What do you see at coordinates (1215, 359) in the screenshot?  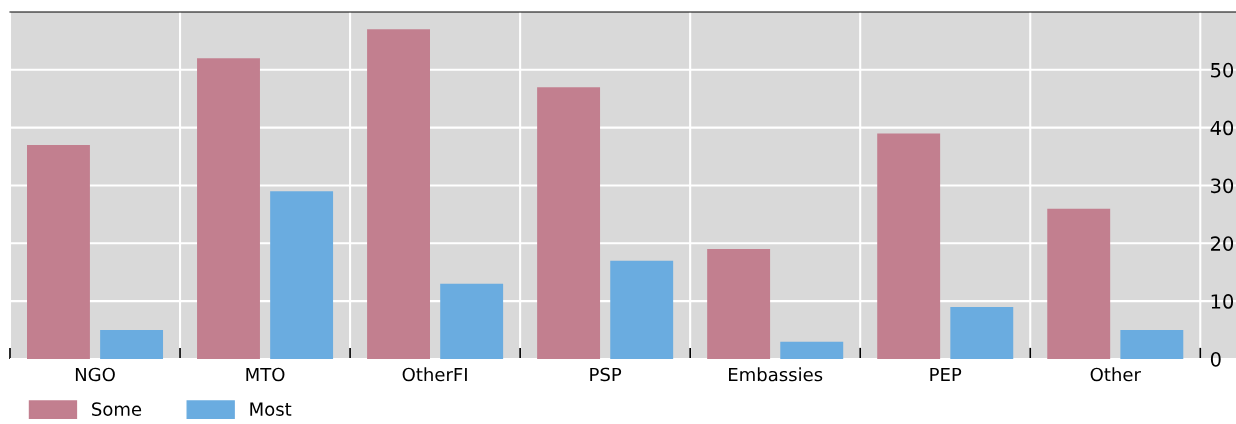 I see `y-tick-label: 0` at bounding box center [1215, 359].